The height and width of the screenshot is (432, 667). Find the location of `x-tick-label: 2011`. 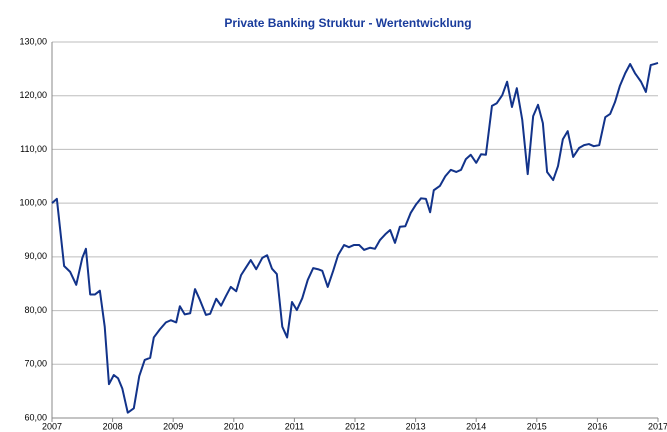

x-tick-label: 2011 is located at coordinates (294, 426).